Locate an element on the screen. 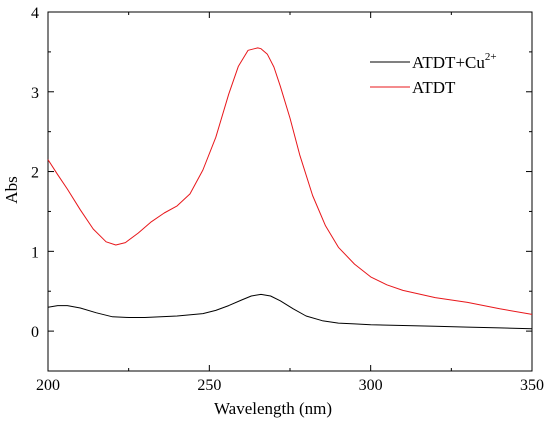 Image resolution: width=550 pixels, height=423 pixels. x-tick-label-0: 200 is located at coordinates (48, 385).